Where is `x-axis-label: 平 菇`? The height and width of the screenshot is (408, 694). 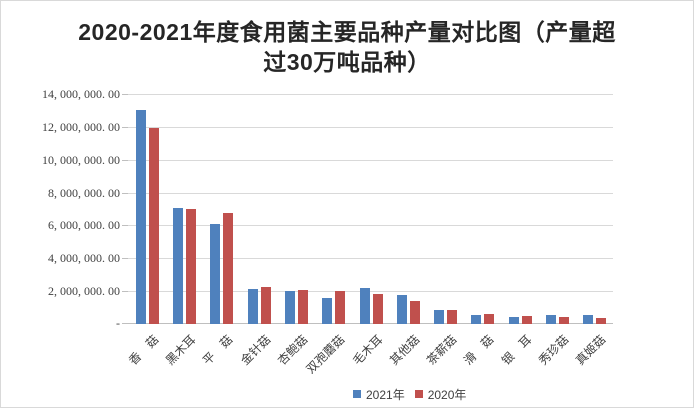
x-axis-label: 平 菇 is located at coordinates (217, 350).